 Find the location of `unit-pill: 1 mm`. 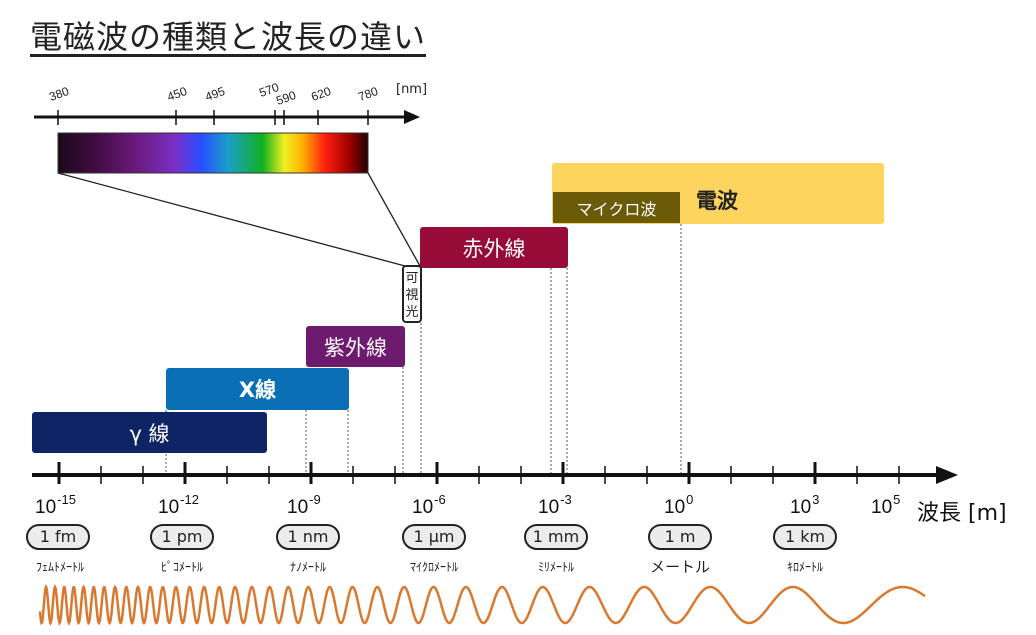

unit-pill: 1 mm is located at coordinates (556, 537).